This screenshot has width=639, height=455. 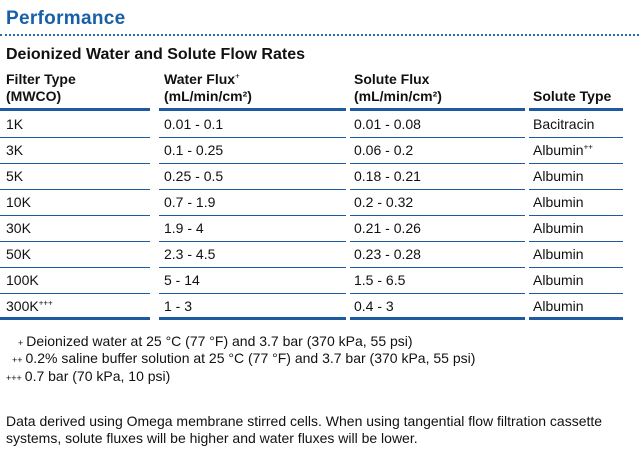 What do you see at coordinates (387, 176) in the screenshot?
I see `solute-flux-cell: 0.18 - 0.21` at bounding box center [387, 176].